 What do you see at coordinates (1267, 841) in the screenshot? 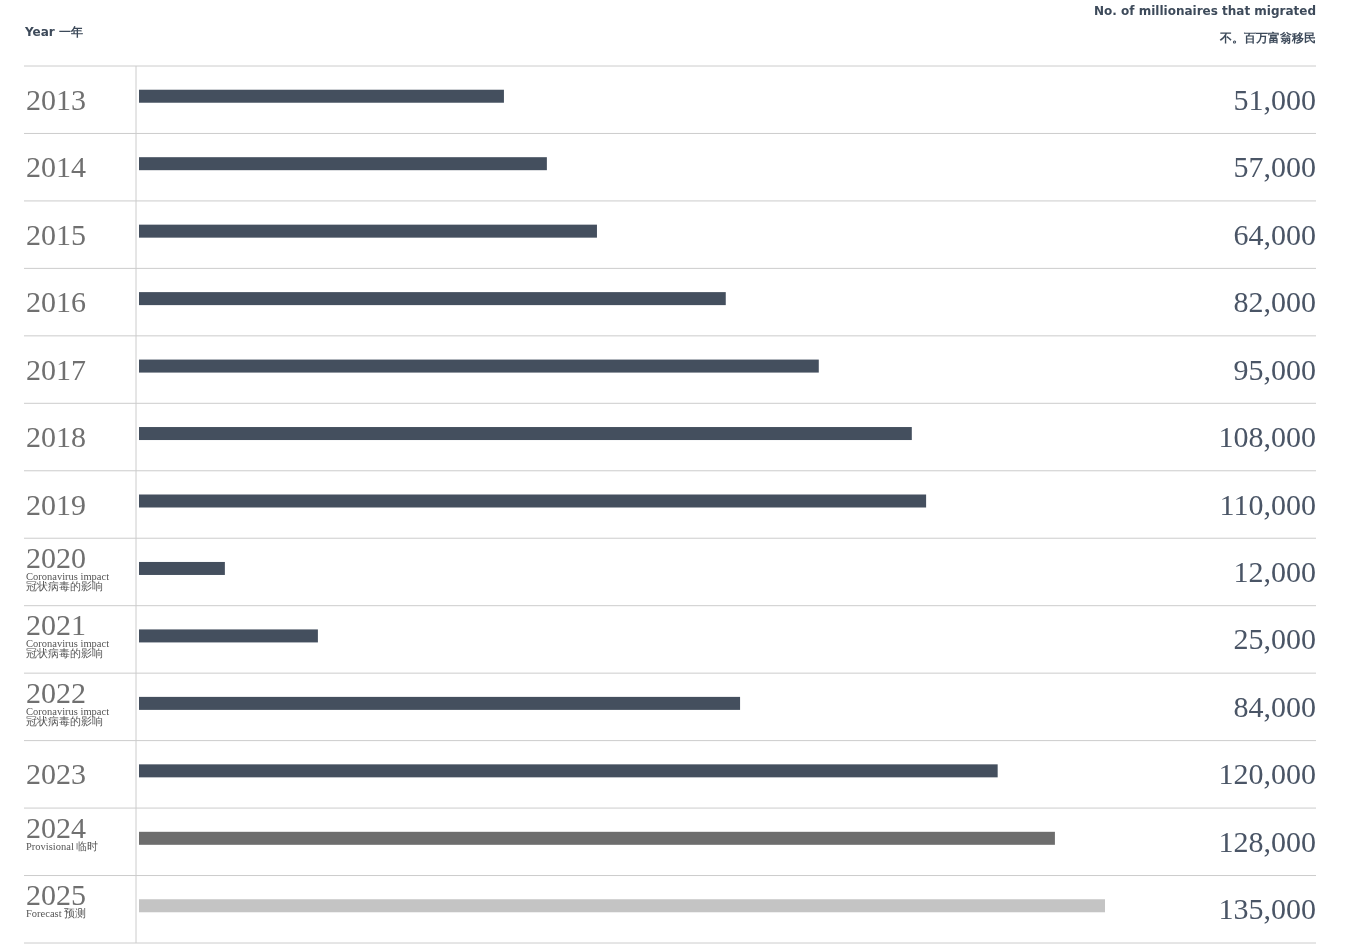
I see `data-label: 128,000` at bounding box center [1267, 841].